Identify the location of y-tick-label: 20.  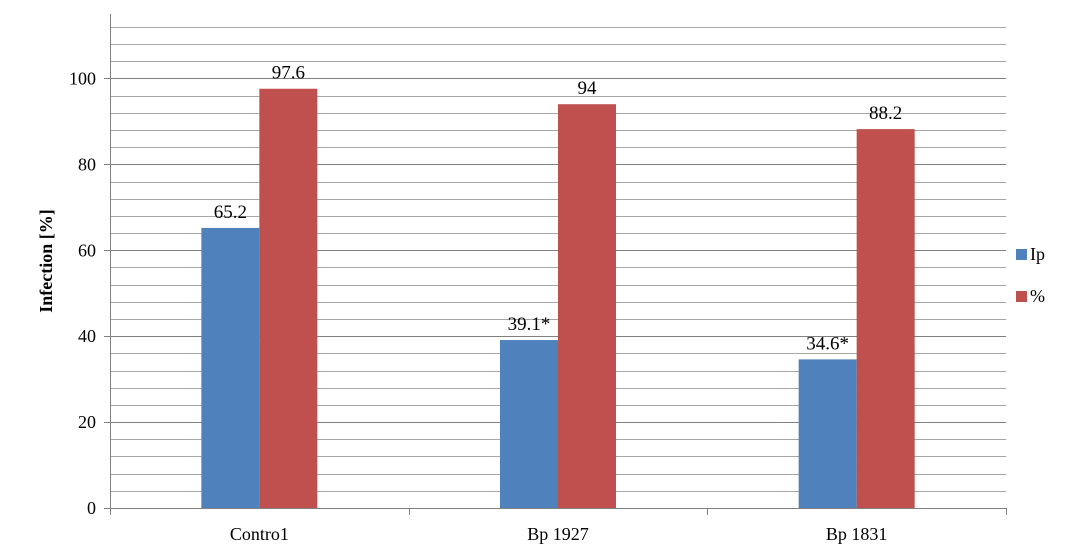
(87, 422).